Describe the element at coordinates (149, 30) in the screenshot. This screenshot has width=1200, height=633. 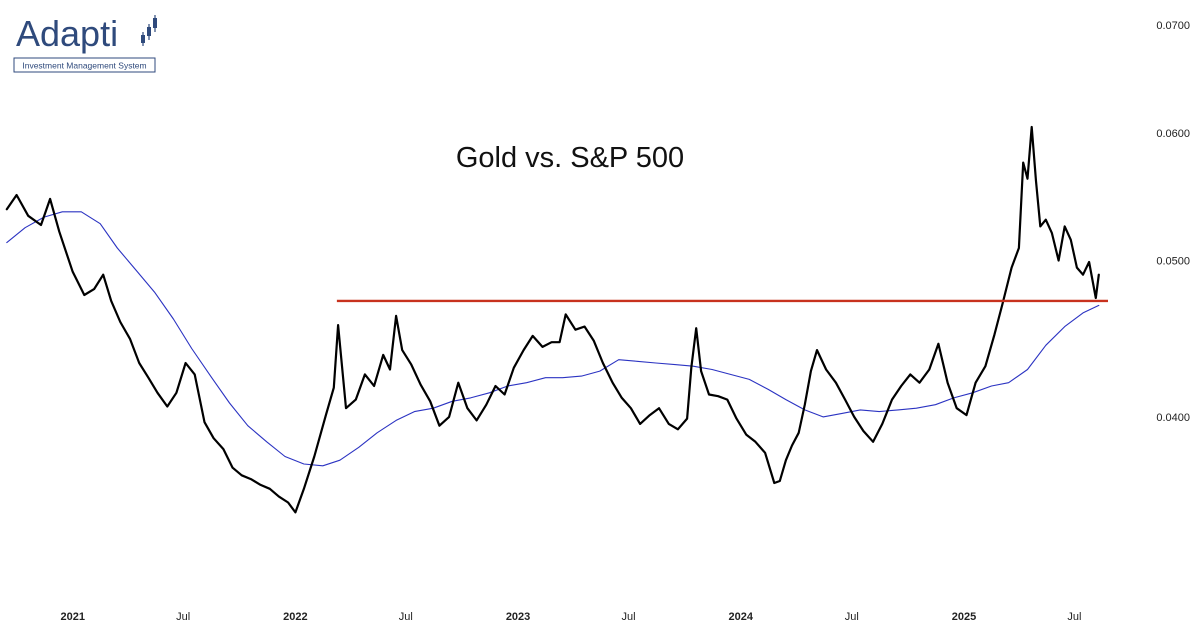
I see `logo-candlestick-icon` at that location.